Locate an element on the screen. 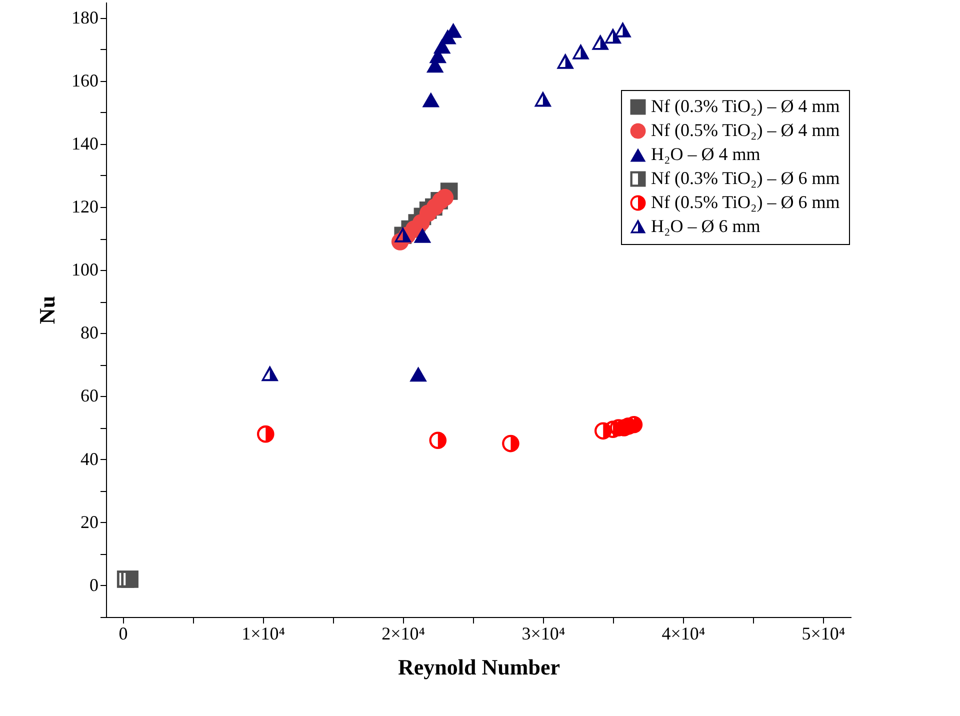 This screenshot has width=960, height=716. y-tick-label: 160 is located at coordinates (85, 80).